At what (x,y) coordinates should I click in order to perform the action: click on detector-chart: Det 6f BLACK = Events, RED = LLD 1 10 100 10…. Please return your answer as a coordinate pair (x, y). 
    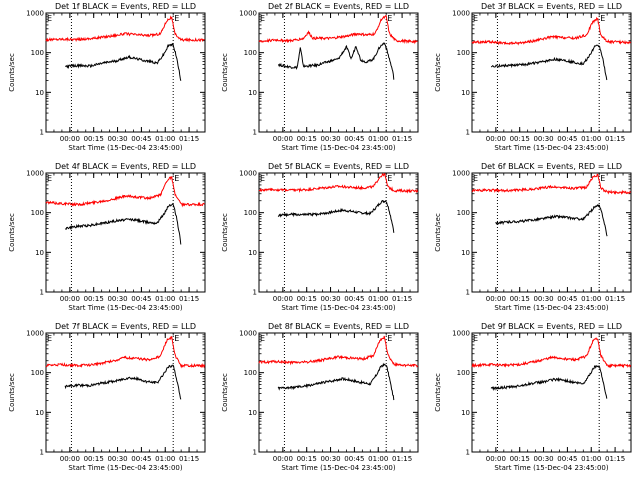
    Looking at the image, I should click on (533, 237).